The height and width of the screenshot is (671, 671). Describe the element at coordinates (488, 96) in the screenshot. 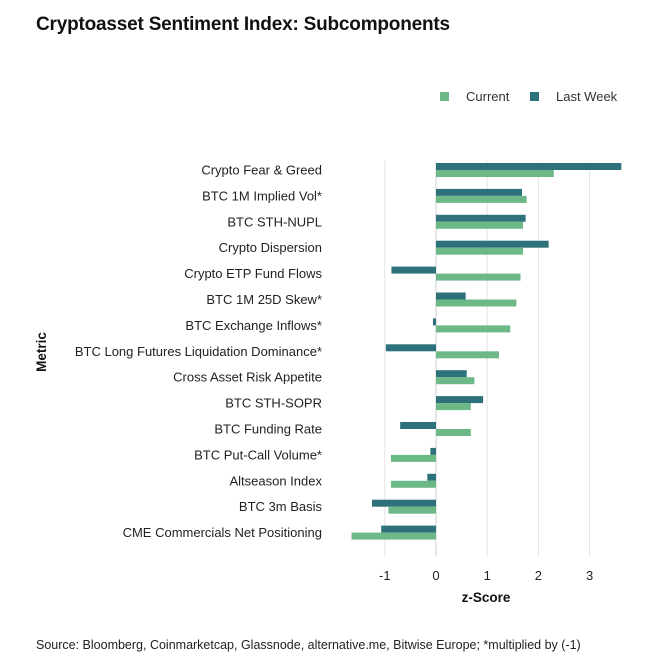

I see `legend-label-current: Current` at that location.